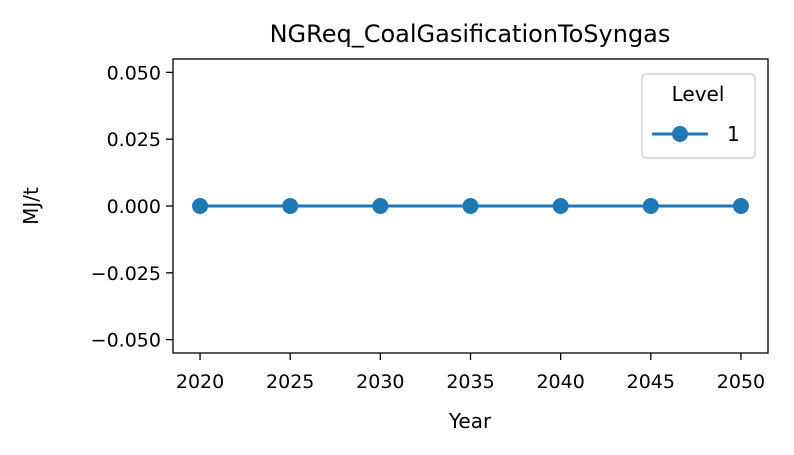 The image size is (794, 455). I want to click on x-tick-label: 2025, so click(290, 382).